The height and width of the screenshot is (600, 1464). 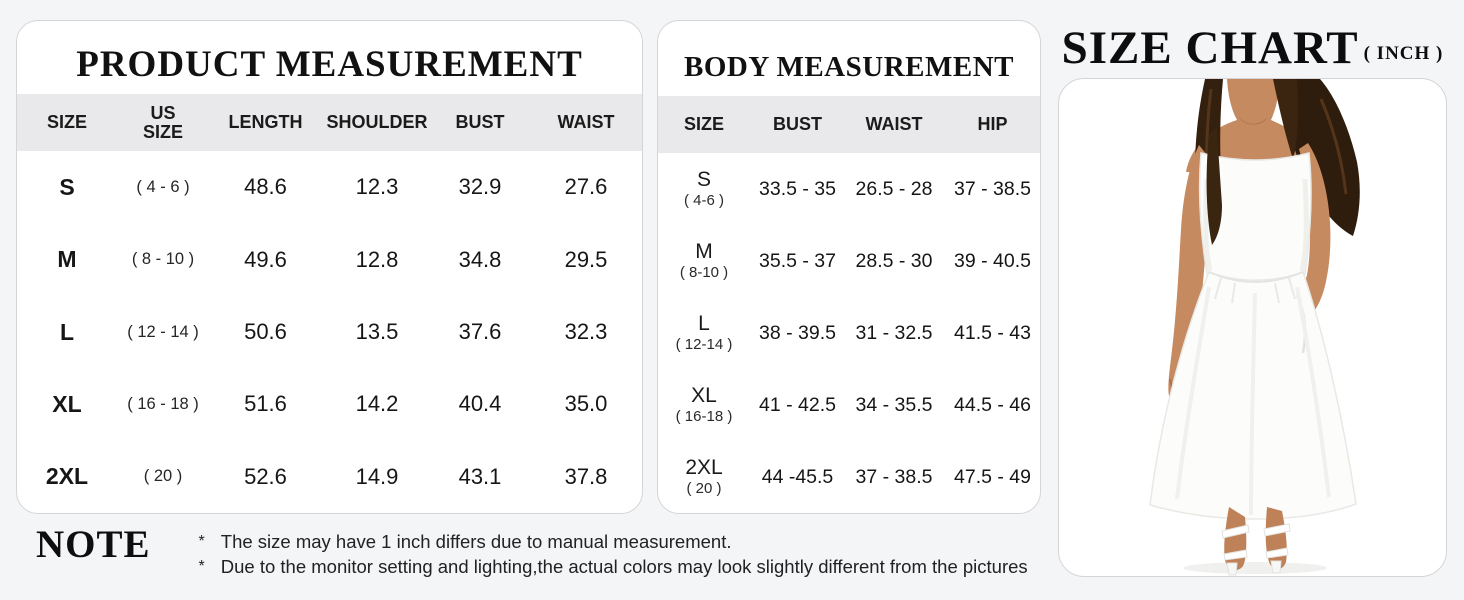 What do you see at coordinates (265, 187) in the screenshot?
I see `cell-length: 48.6` at bounding box center [265, 187].